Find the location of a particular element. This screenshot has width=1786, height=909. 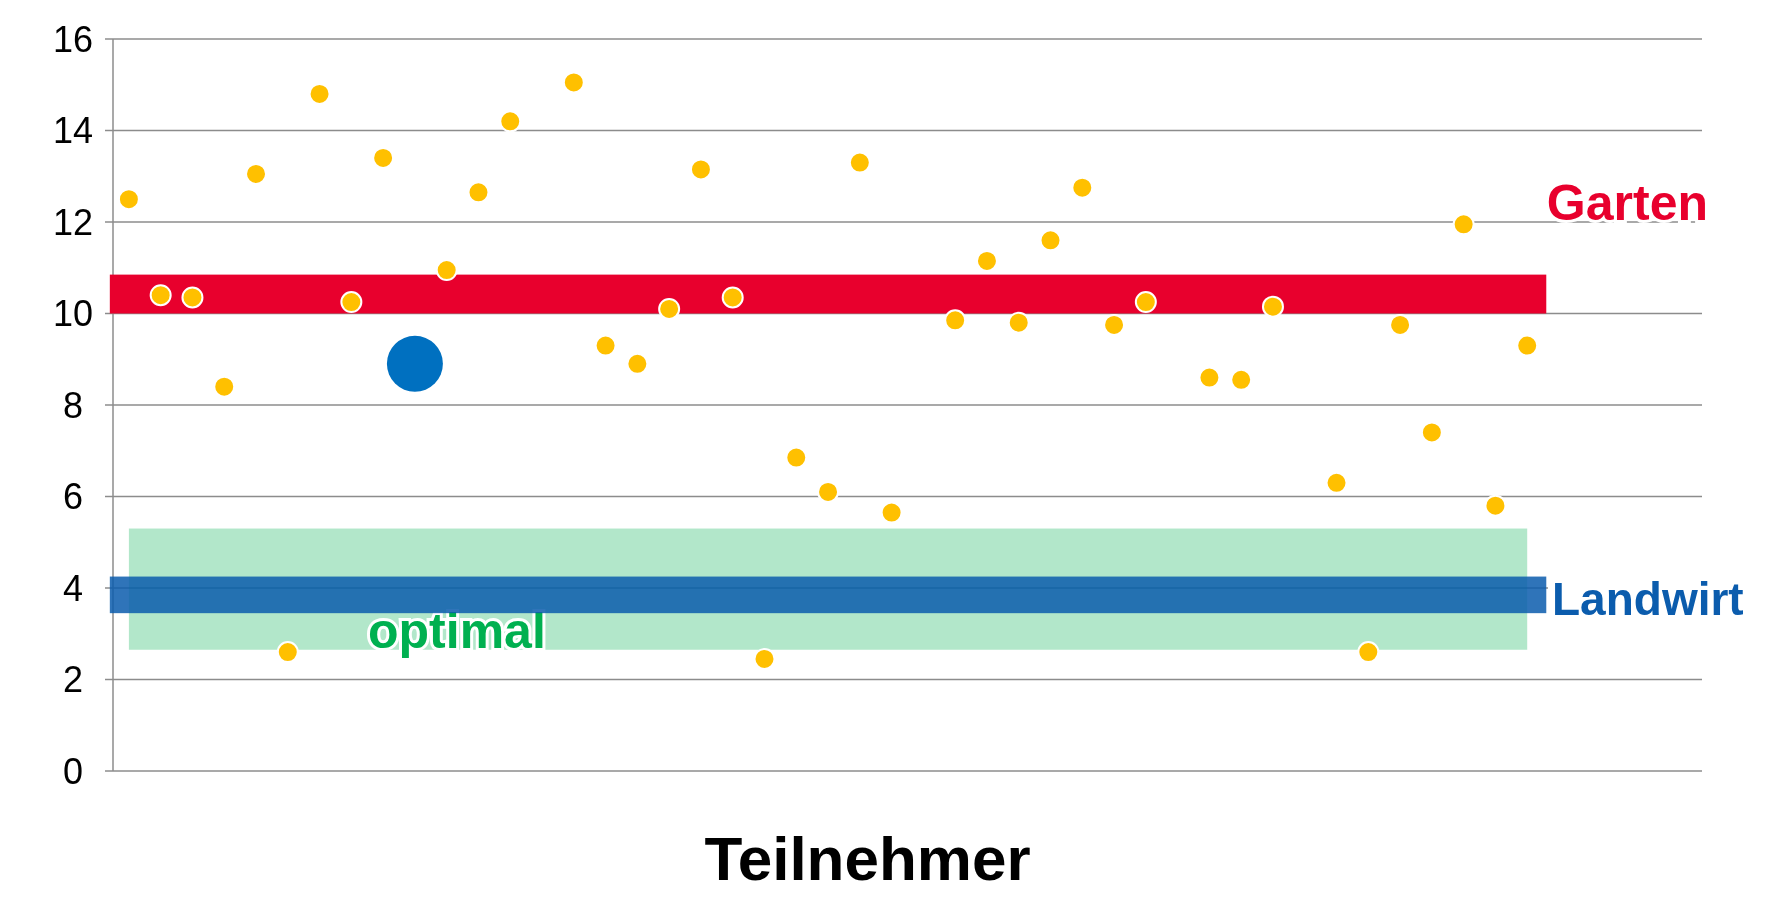

y-tick-label: 0 is located at coordinates (73, 771).